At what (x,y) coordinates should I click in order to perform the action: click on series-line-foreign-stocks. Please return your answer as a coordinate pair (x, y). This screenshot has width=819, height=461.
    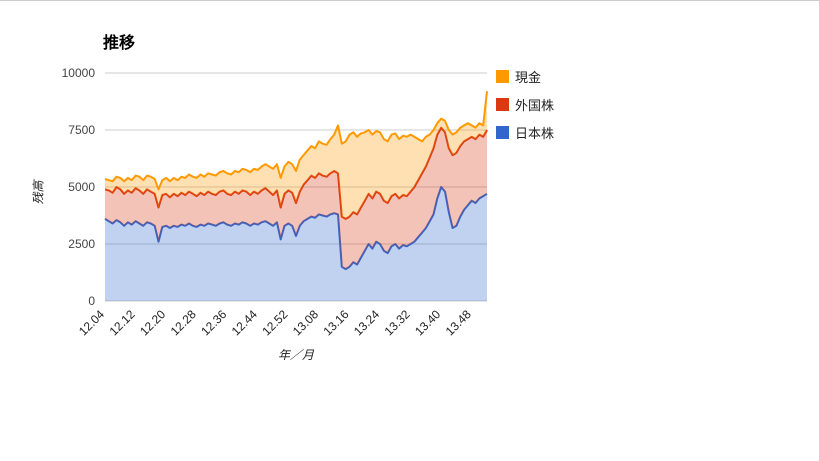
    Looking at the image, I should click on (296, 173).